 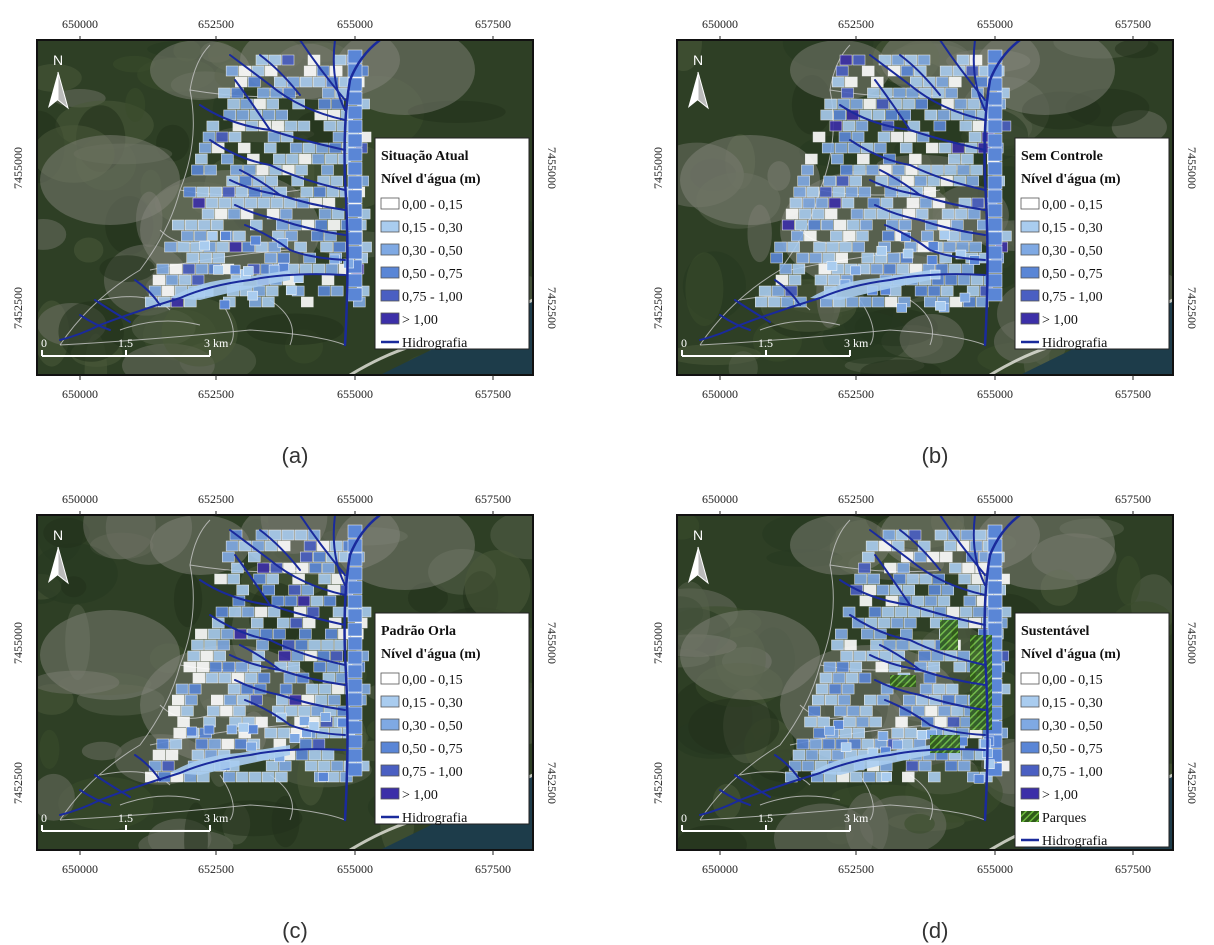 What do you see at coordinates (295, 455) in the screenshot?
I see `panel-caption: (a)` at bounding box center [295, 455].